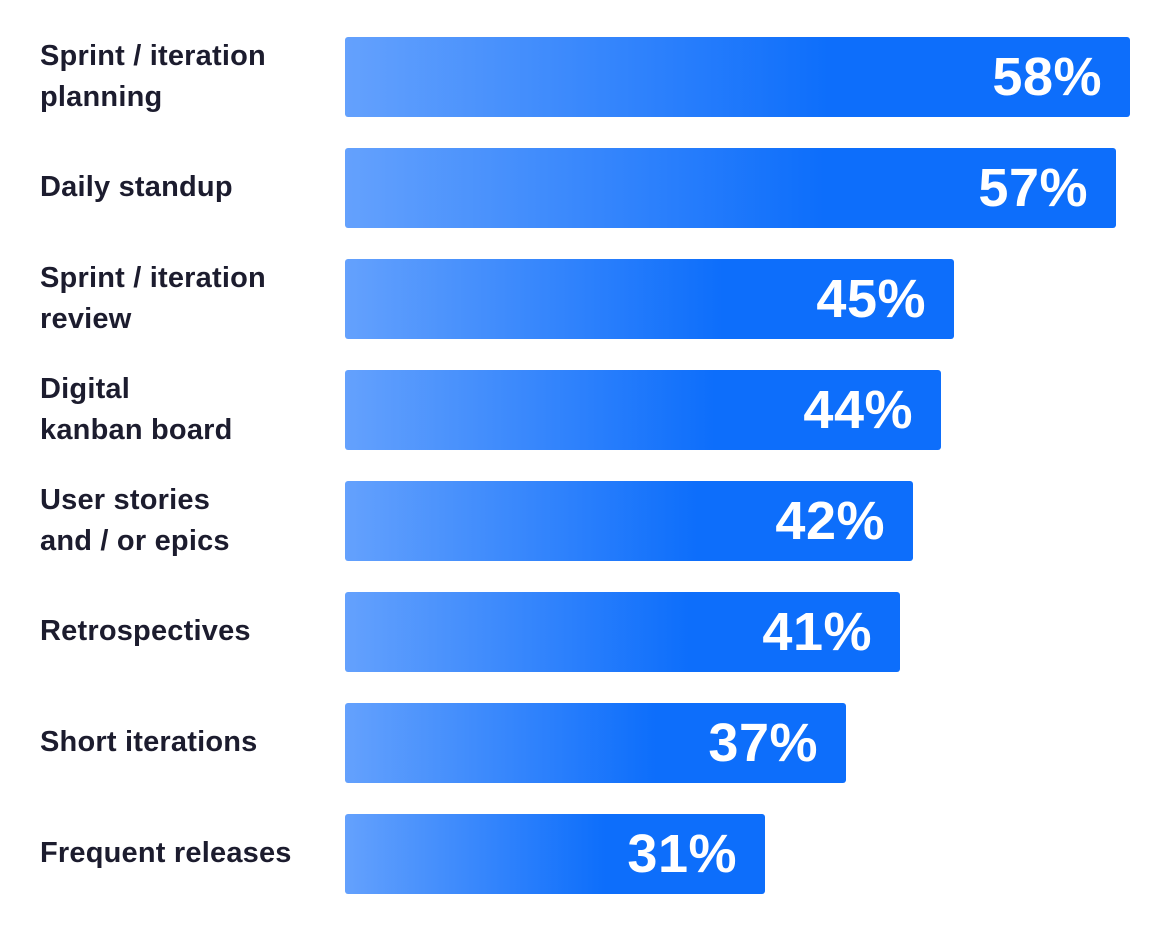 Image resolution: width=1166 pixels, height=940 pixels. I want to click on bar-row: Short iterations 37%, so click(583, 743).